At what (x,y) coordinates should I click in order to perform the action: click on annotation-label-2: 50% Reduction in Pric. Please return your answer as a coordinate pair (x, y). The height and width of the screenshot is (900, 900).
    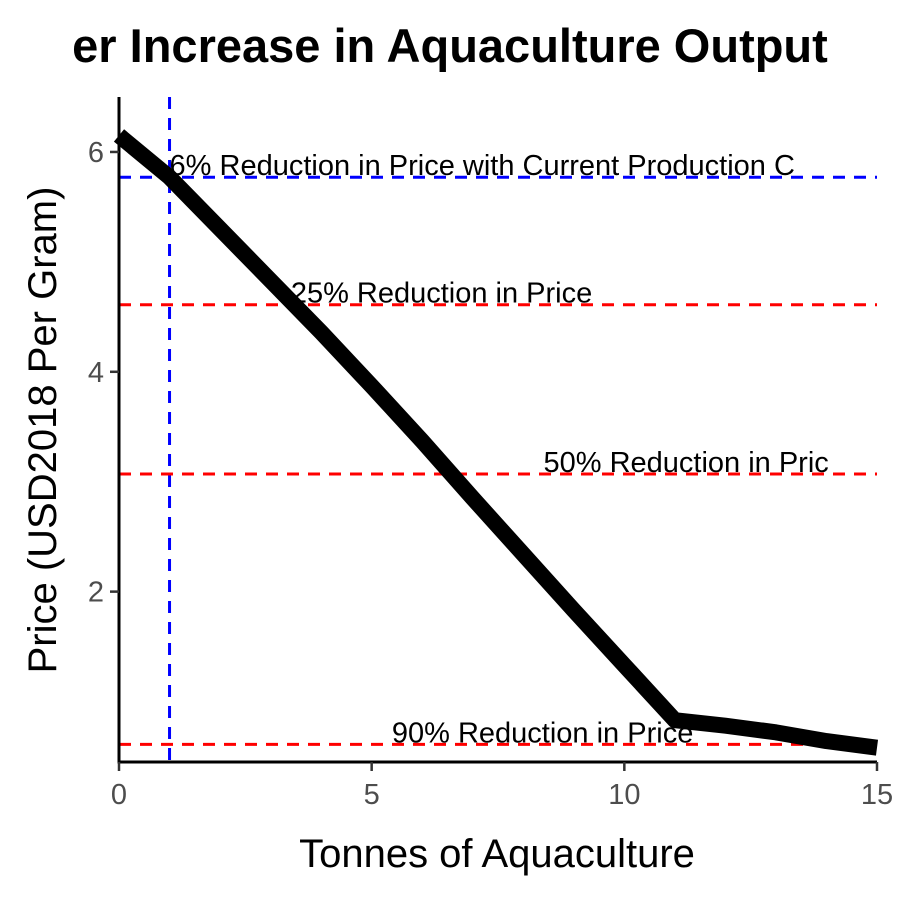
    Looking at the image, I should click on (685, 463).